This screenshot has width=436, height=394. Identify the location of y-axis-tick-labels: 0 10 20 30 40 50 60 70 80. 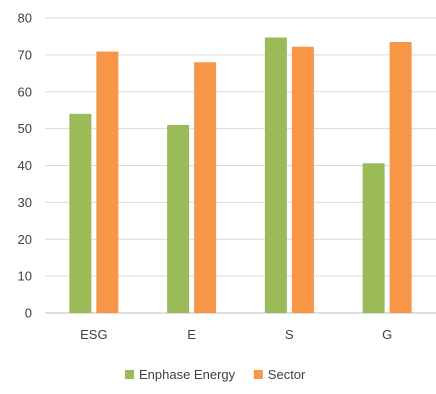
(25, 166).